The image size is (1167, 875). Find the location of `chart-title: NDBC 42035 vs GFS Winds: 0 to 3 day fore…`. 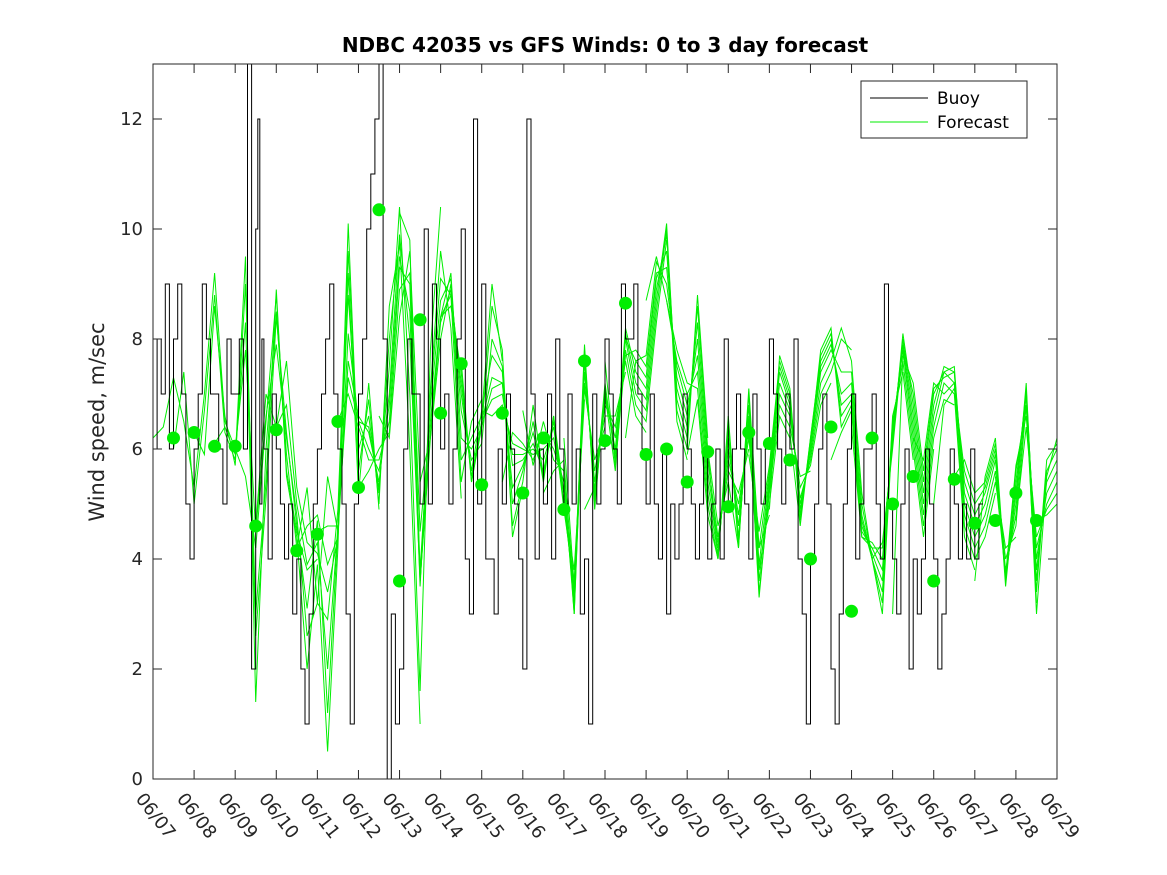

chart-title: NDBC 42035 vs GFS Winds: 0 to 3 day fore… is located at coordinates (605, 45).